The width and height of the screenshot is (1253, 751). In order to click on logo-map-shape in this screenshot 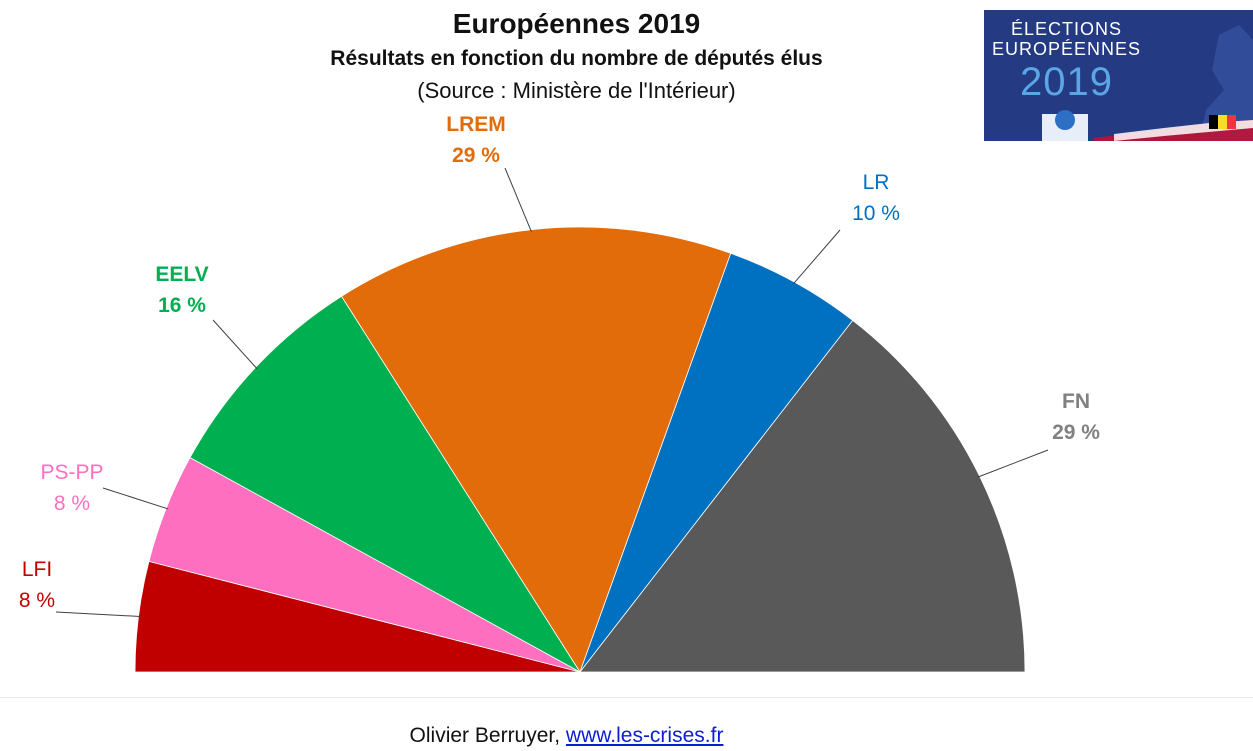, I will do `click(1226, 83)`.